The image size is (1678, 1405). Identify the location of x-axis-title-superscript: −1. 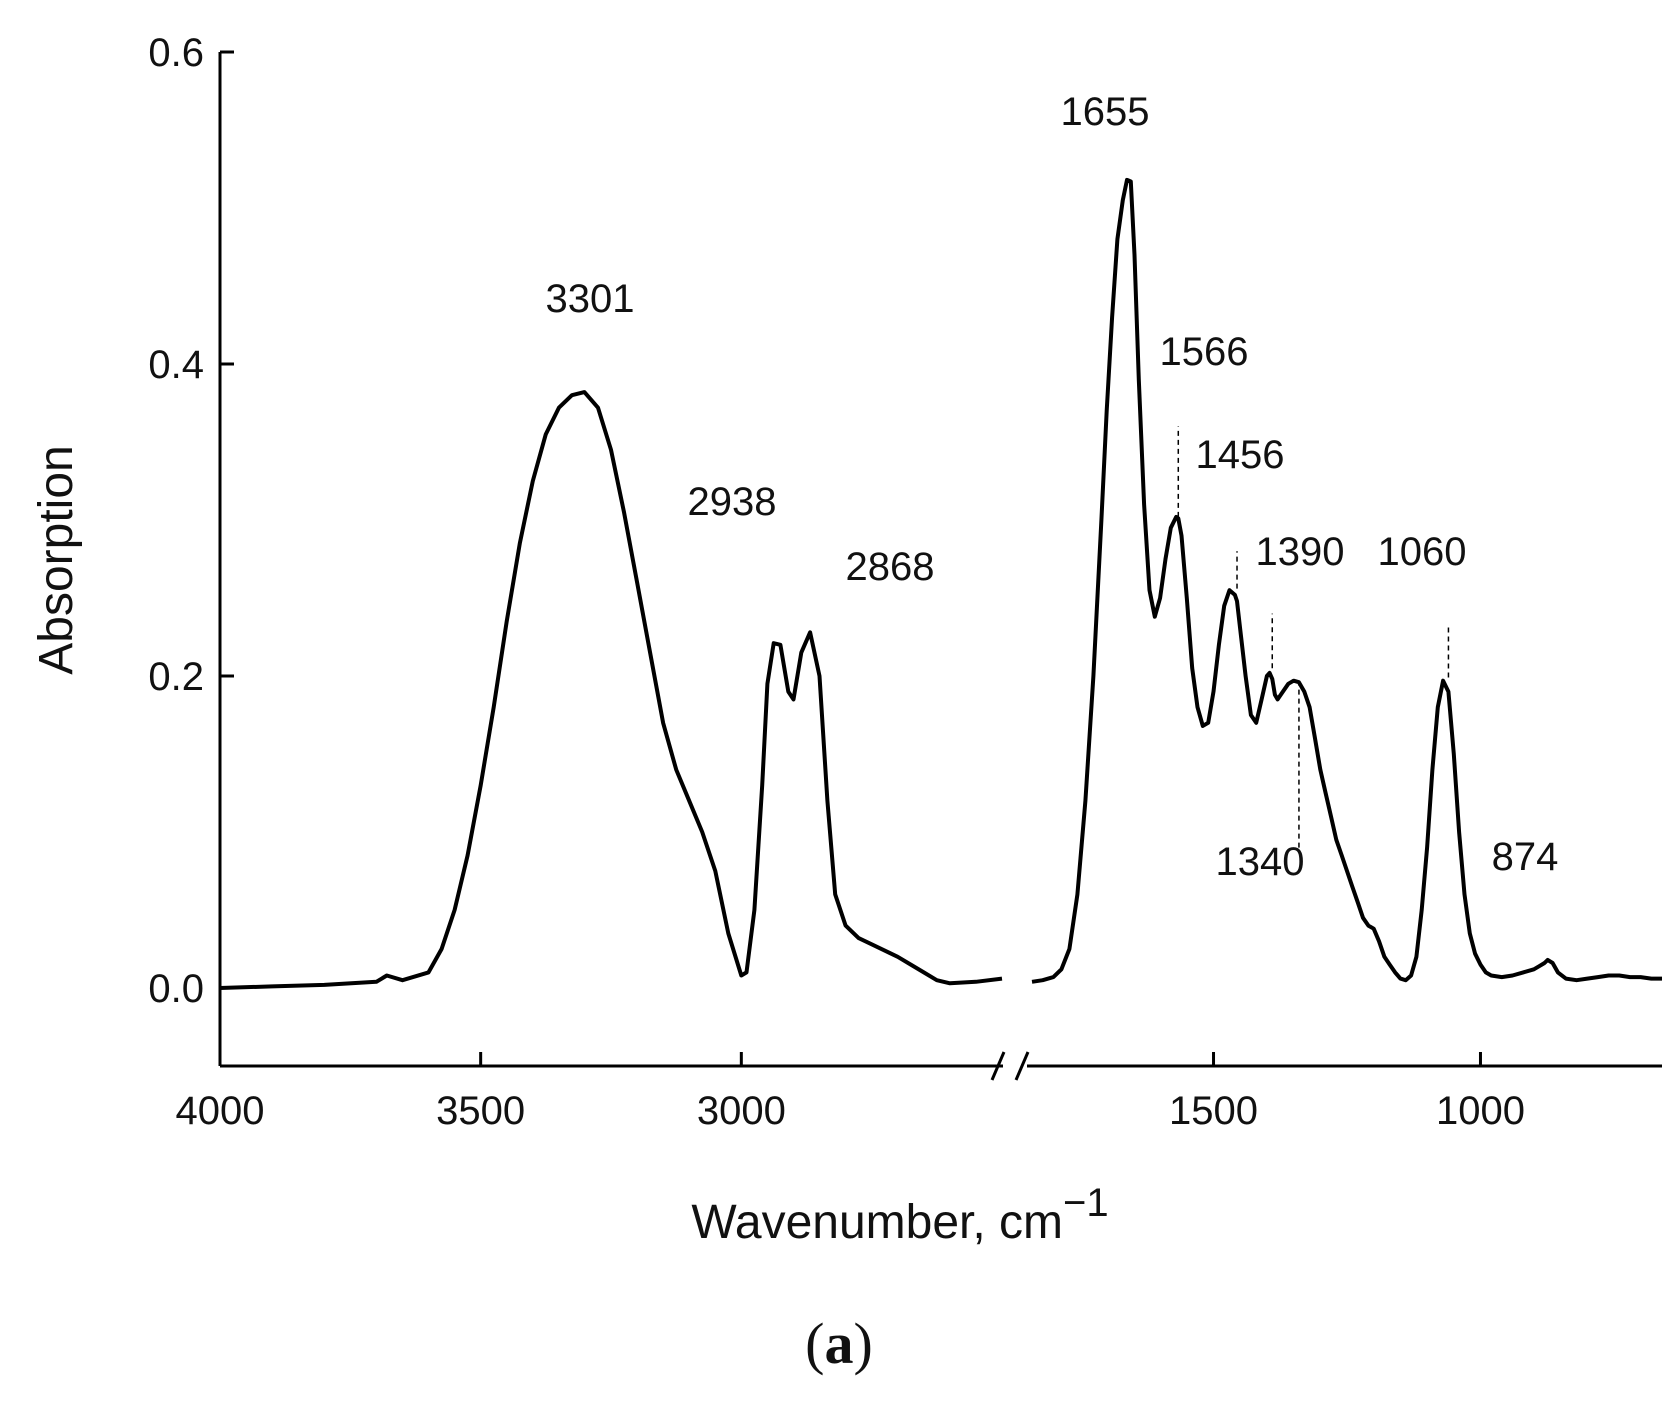
(1086, 1203).